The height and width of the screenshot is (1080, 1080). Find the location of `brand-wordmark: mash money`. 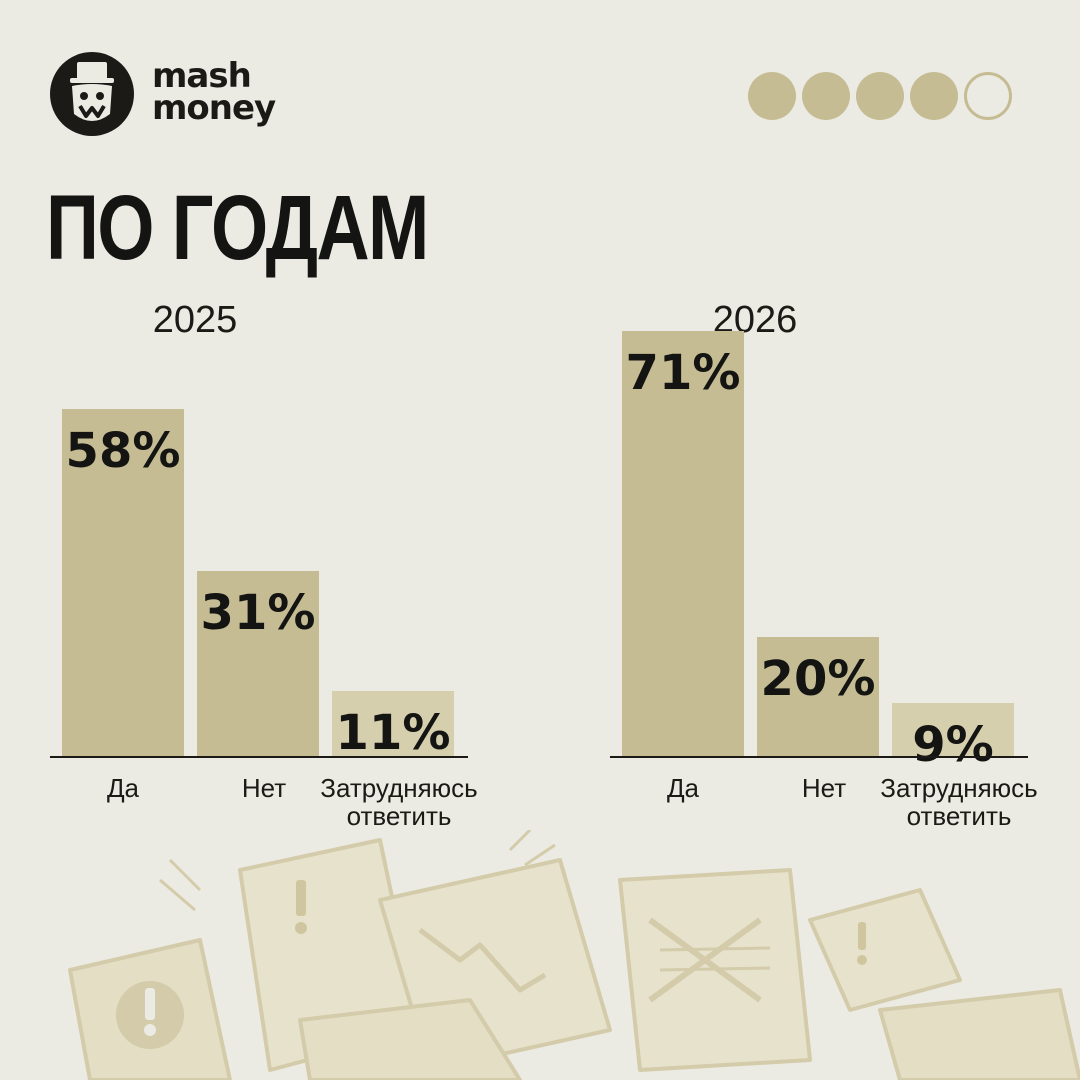

brand-wordmark: mash money is located at coordinates (214, 92).